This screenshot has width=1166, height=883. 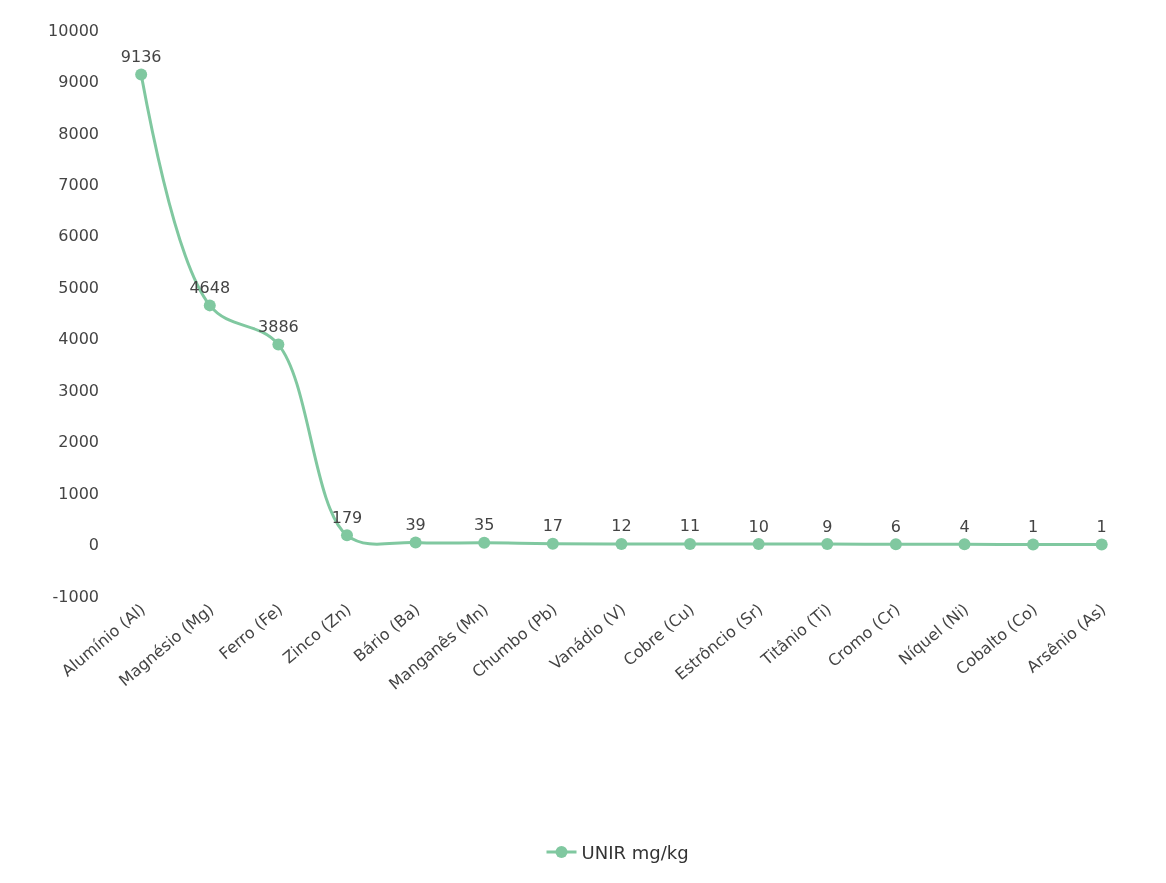 I want to click on y-tick-label: 8000, so click(x=78, y=133).